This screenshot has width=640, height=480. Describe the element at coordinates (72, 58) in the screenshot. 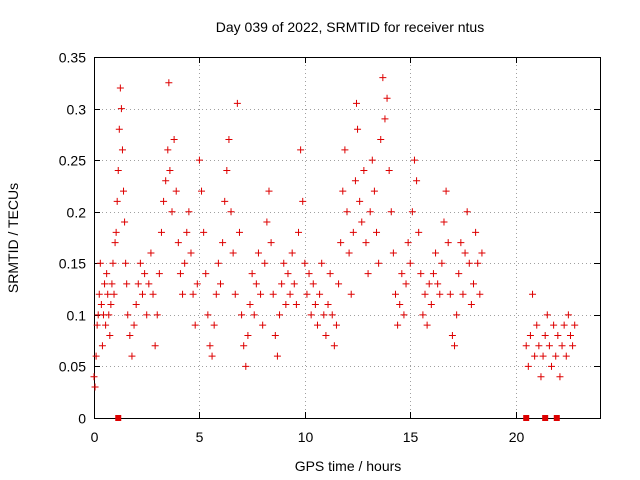

I see `y-tick-label: 0.35` at that location.